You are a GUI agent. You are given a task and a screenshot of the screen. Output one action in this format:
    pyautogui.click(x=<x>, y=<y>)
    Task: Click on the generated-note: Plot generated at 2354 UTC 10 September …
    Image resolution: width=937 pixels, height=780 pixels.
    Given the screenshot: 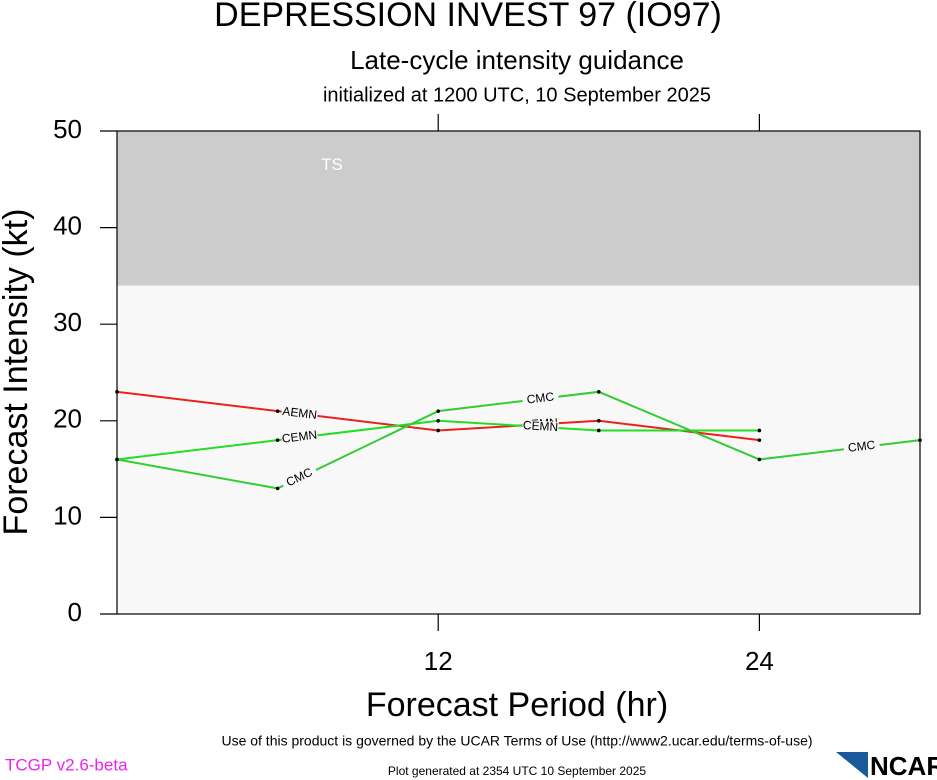 What is the action you would take?
    pyautogui.click(x=517, y=771)
    